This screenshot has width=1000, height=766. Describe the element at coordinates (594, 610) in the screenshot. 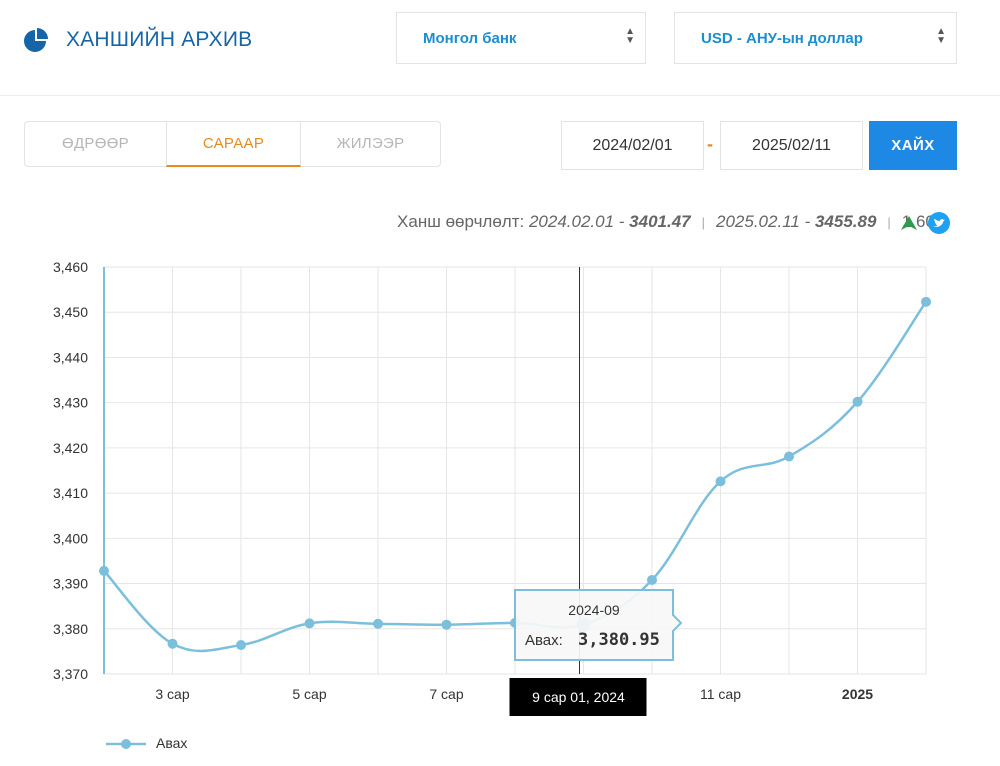

I see `tooltip-date: 2024-09` at that location.